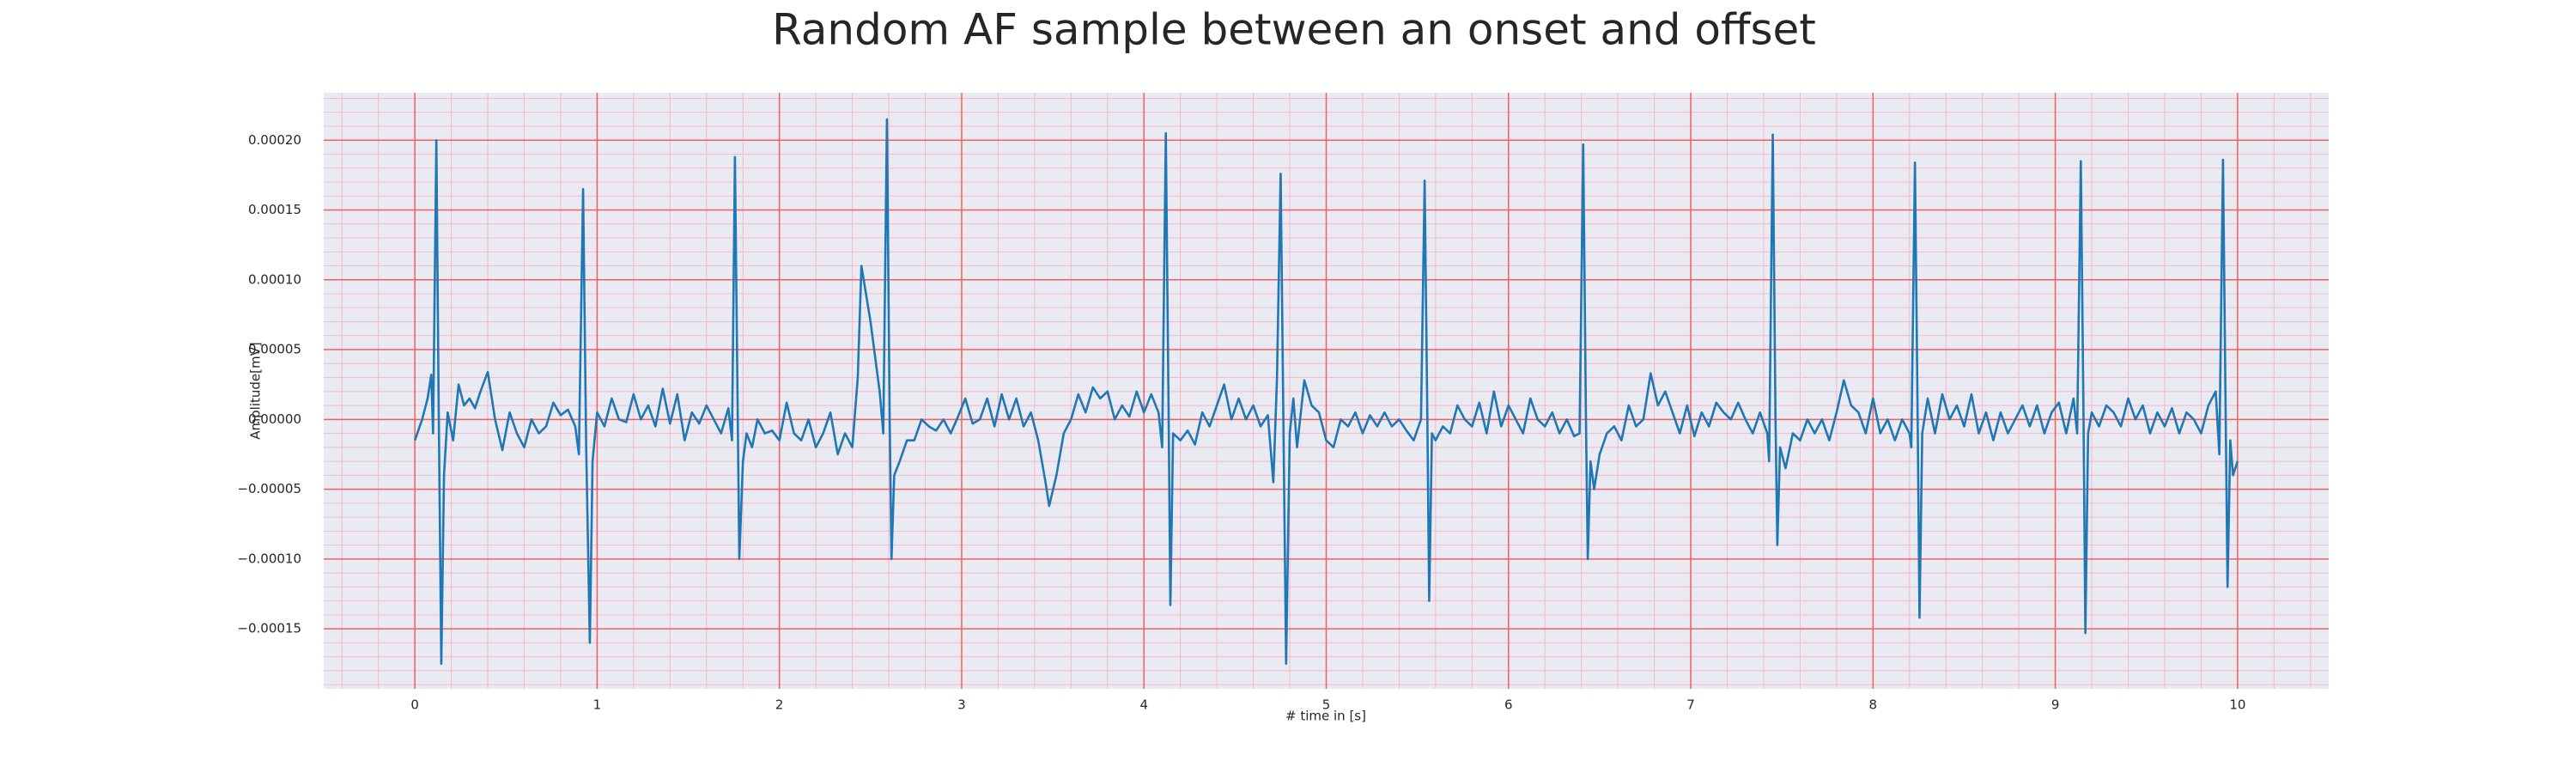  What do you see at coordinates (274, 209) in the screenshot?
I see `y-tick-label: 0.00015` at bounding box center [274, 209].